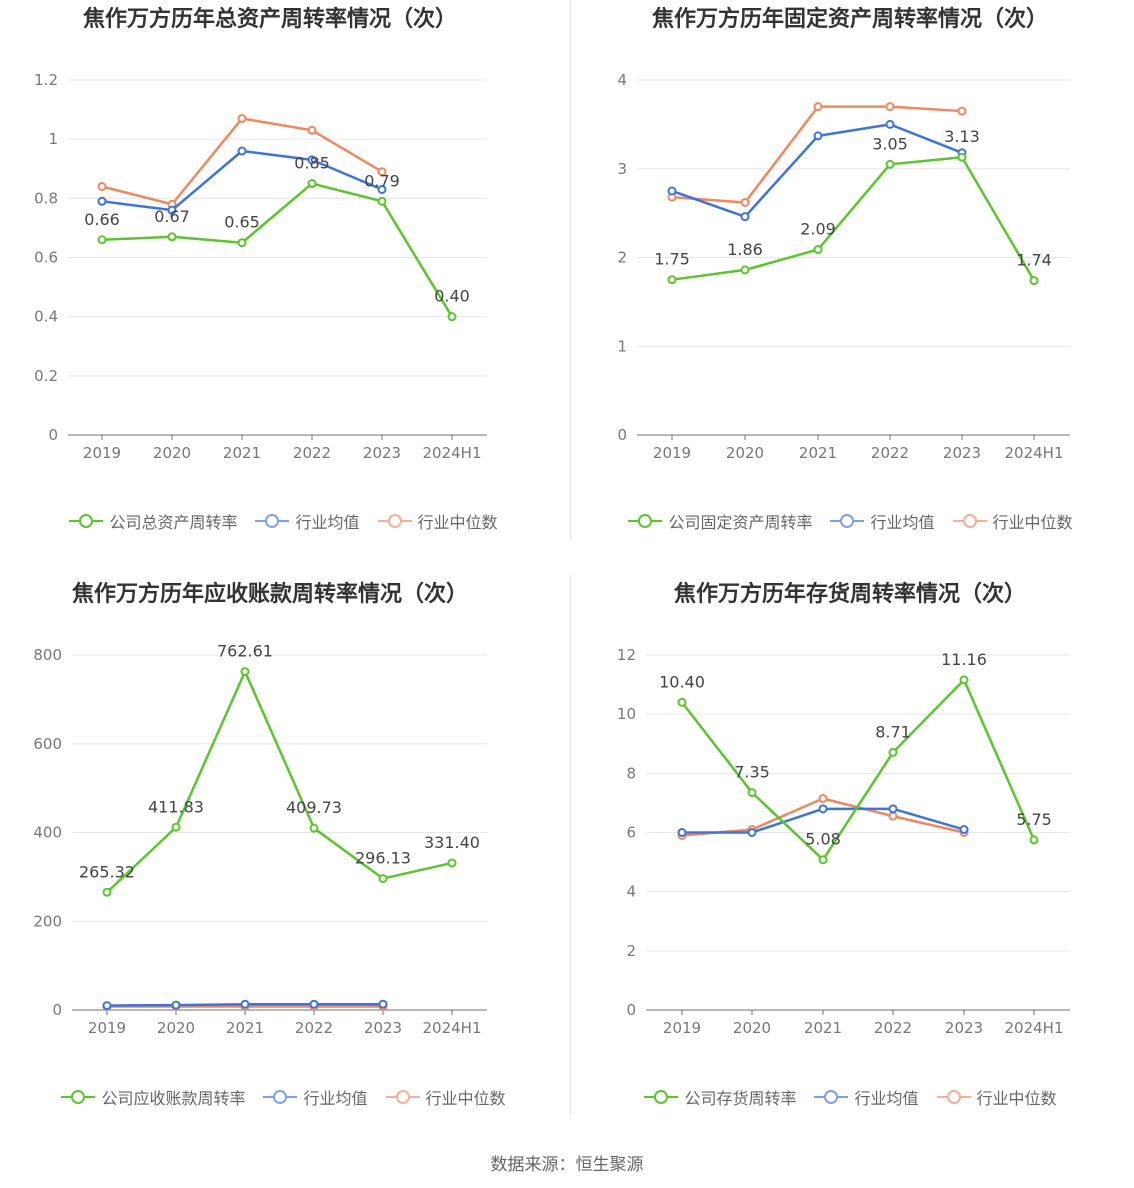 The image size is (1134, 1188). I want to click on data-label: 5.75, so click(1034, 819).